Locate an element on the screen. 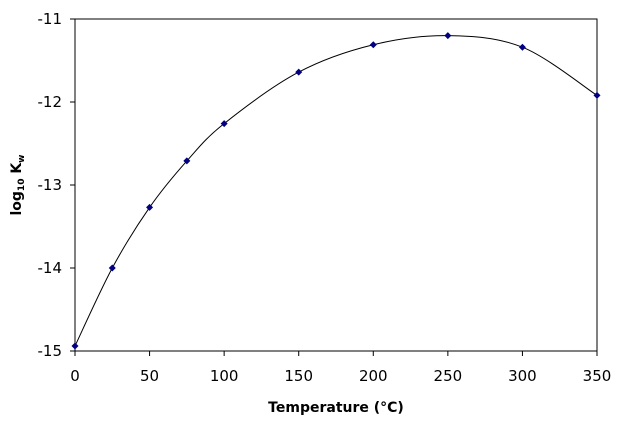 The height and width of the screenshot is (428, 619). x-tick-label: 50 is located at coordinates (149, 376).